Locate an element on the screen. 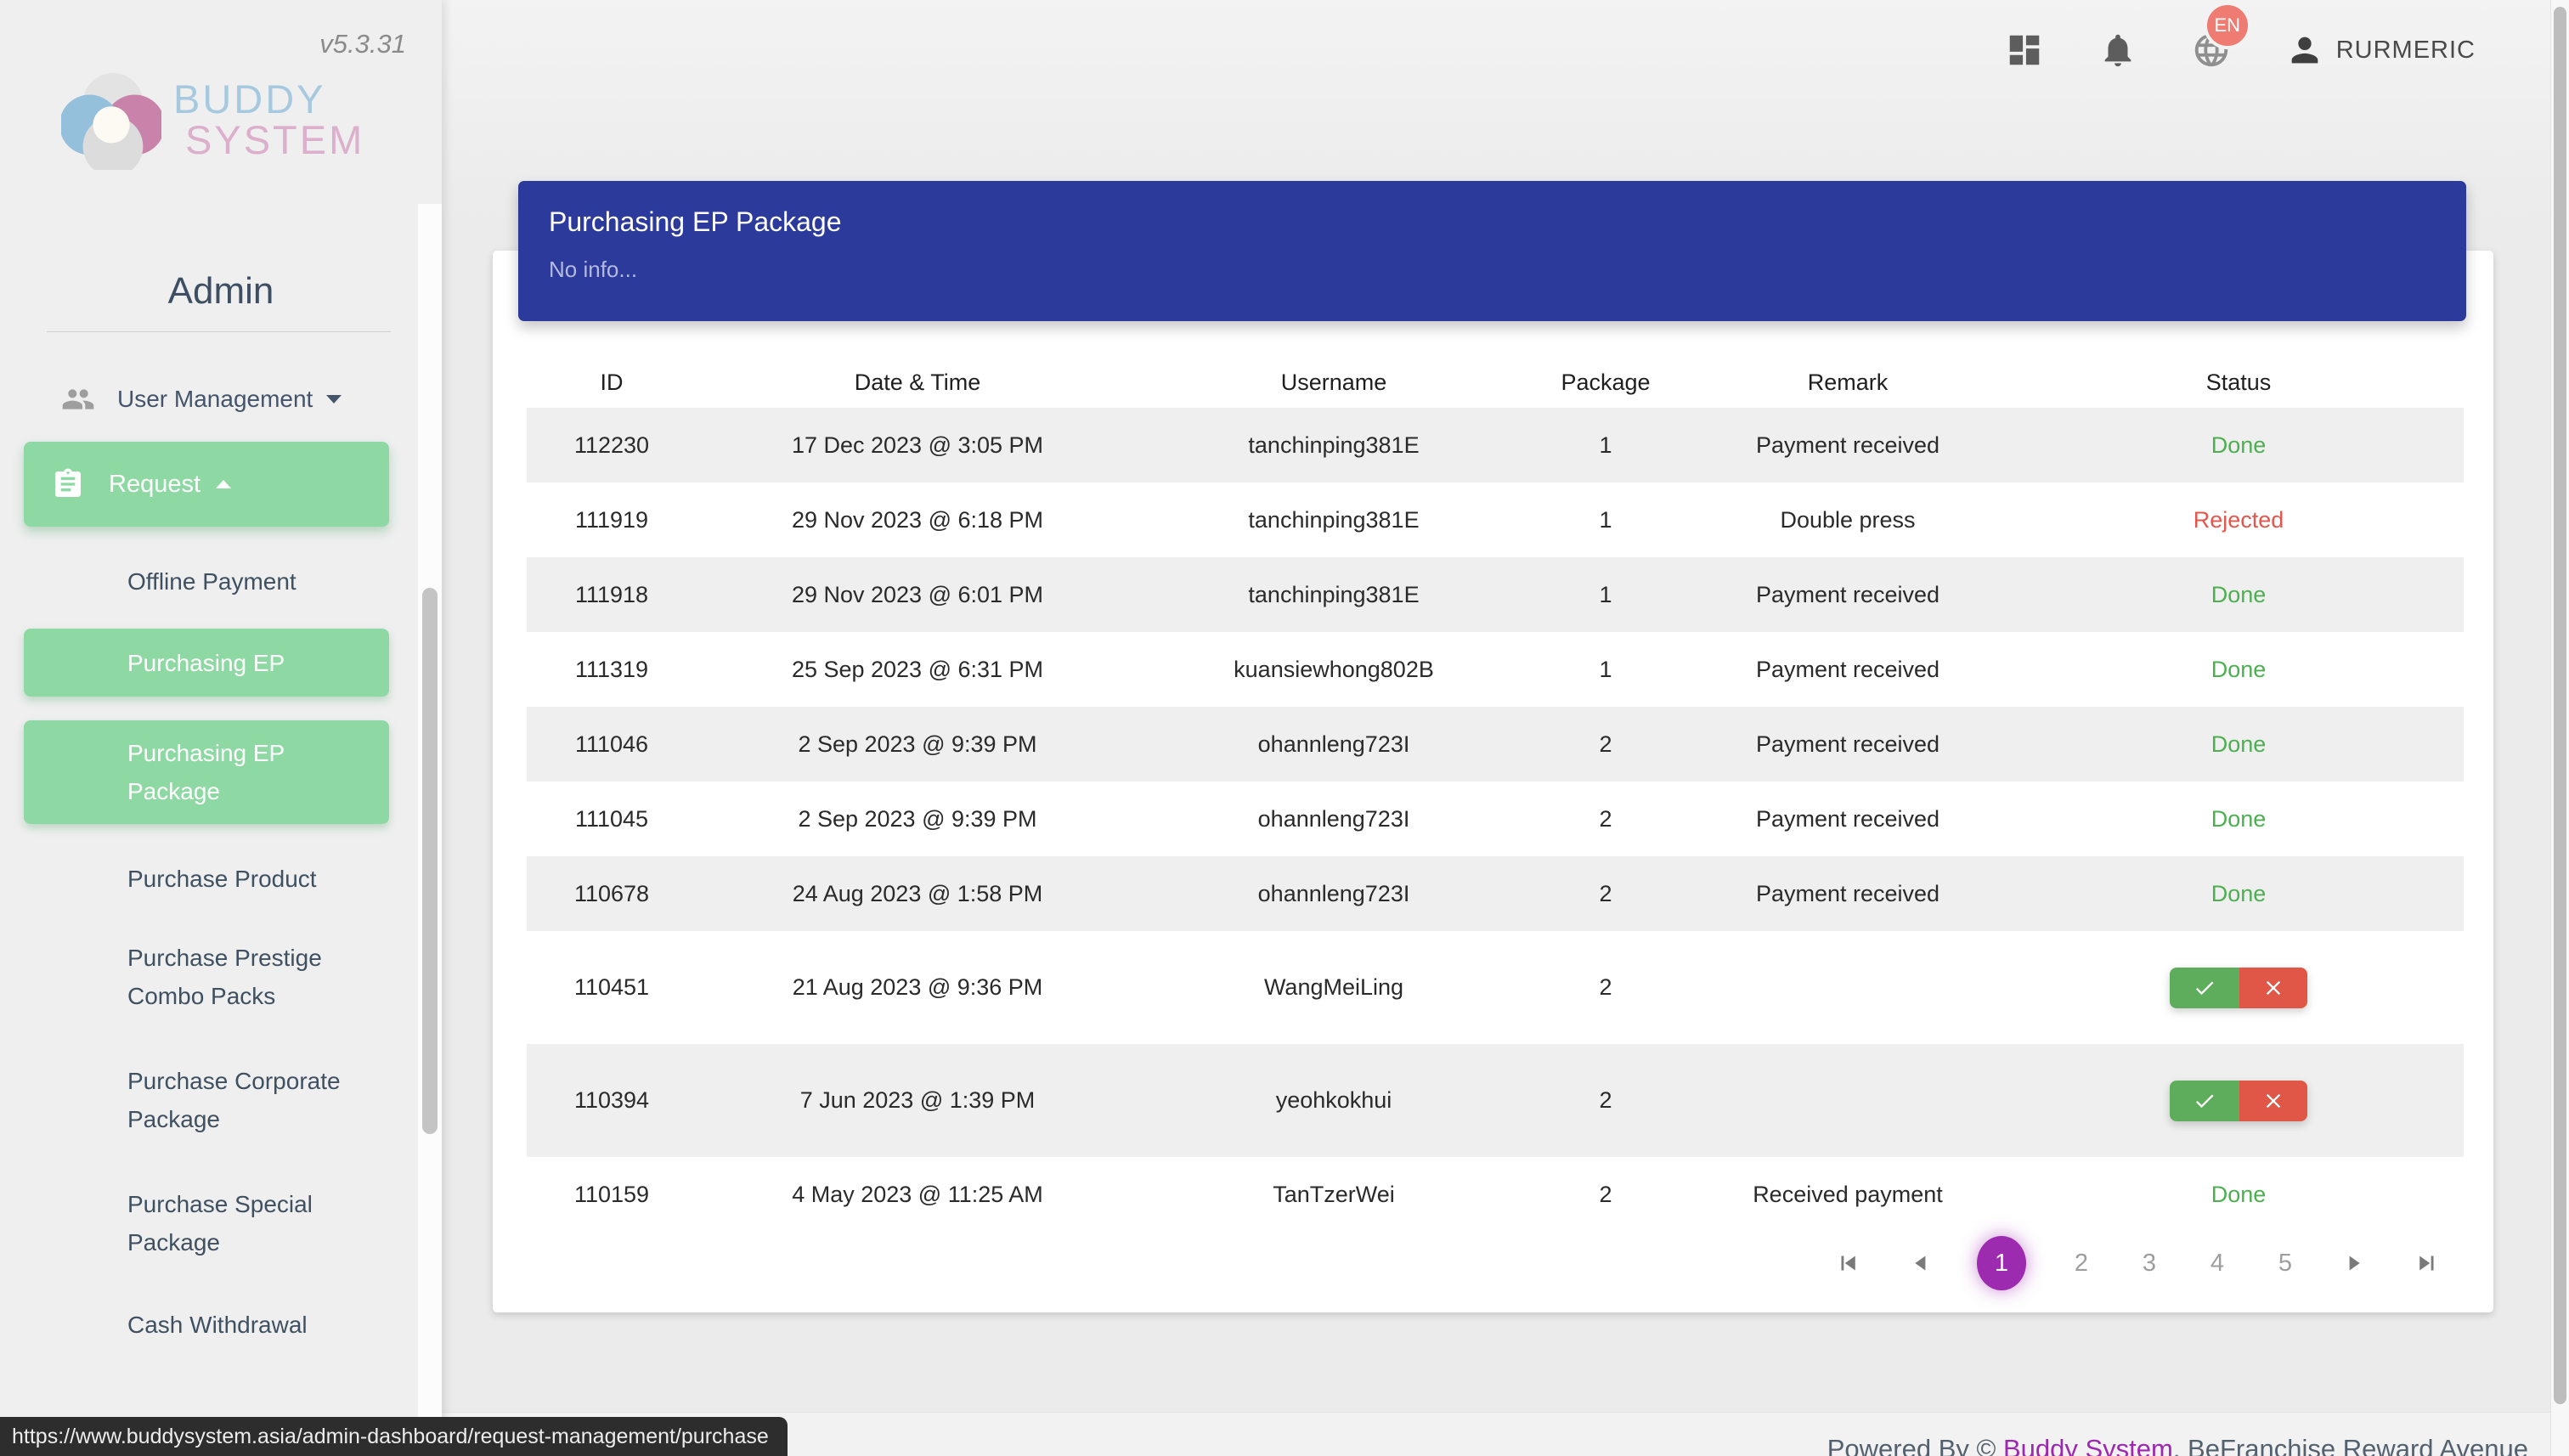 This screenshot has height=1456, width=2569. cell-datetime: 7 Jun 2023 @ 1:39 PM is located at coordinates (918, 1100).